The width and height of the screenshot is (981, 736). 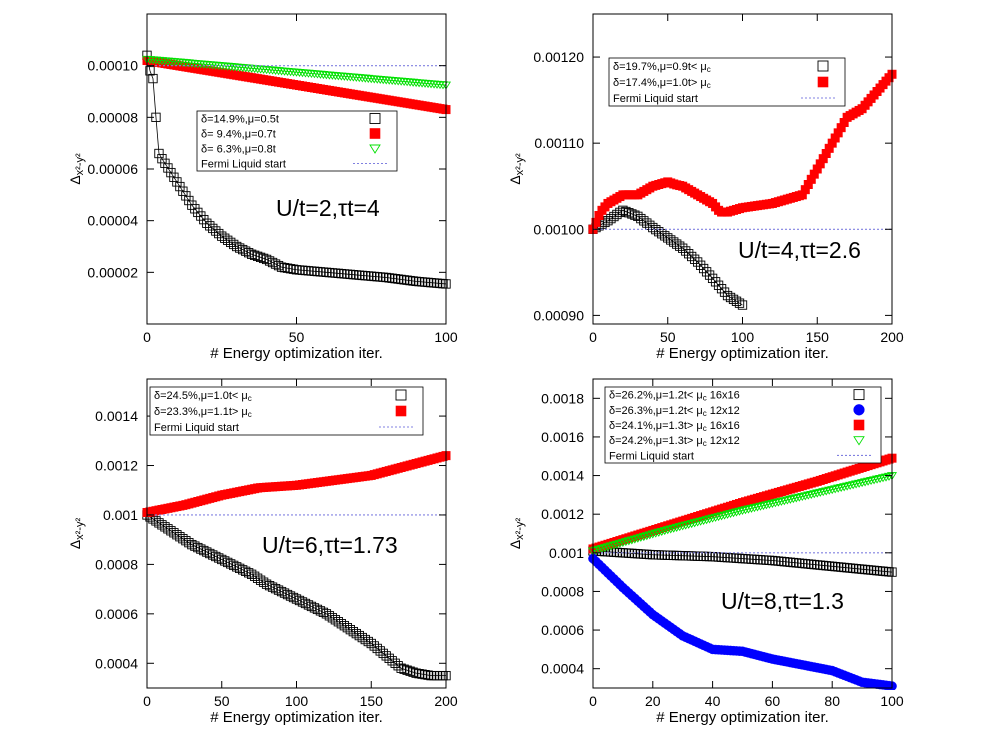 What do you see at coordinates (238, 150) in the screenshot?
I see `legend-entry-label: δ= 6.3%,μ=0.8t` at bounding box center [238, 150].